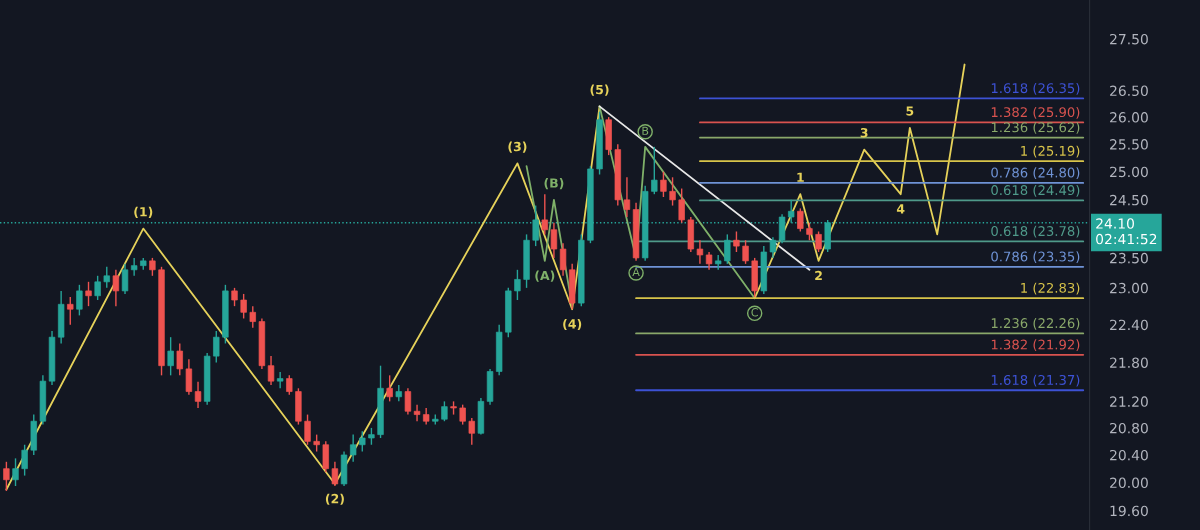  I want to click on series-label: 0.618 (23.78), so click(1035, 231).